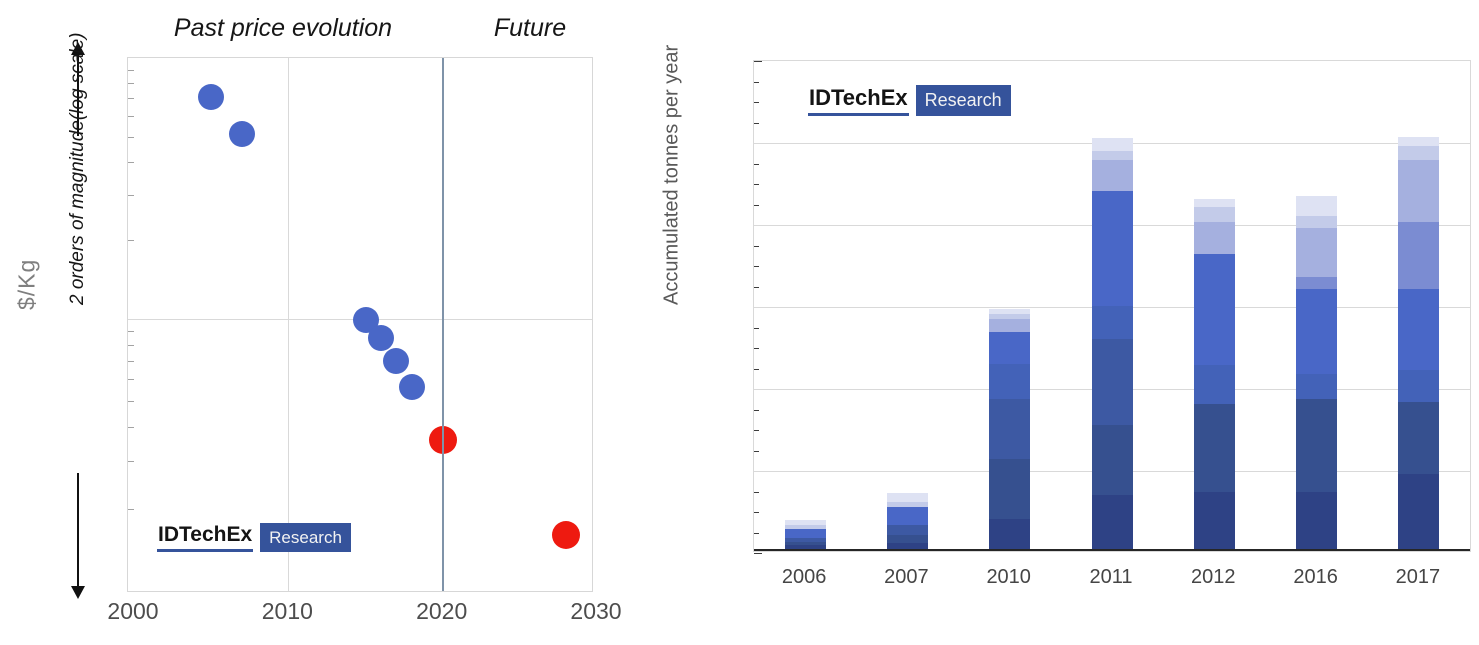 Image resolution: width=1479 pixels, height=645 pixels. What do you see at coordinates (963, 100) in the screenshot?
I see `idtechex-research-badge: Research` at bounding box center [963, 100].